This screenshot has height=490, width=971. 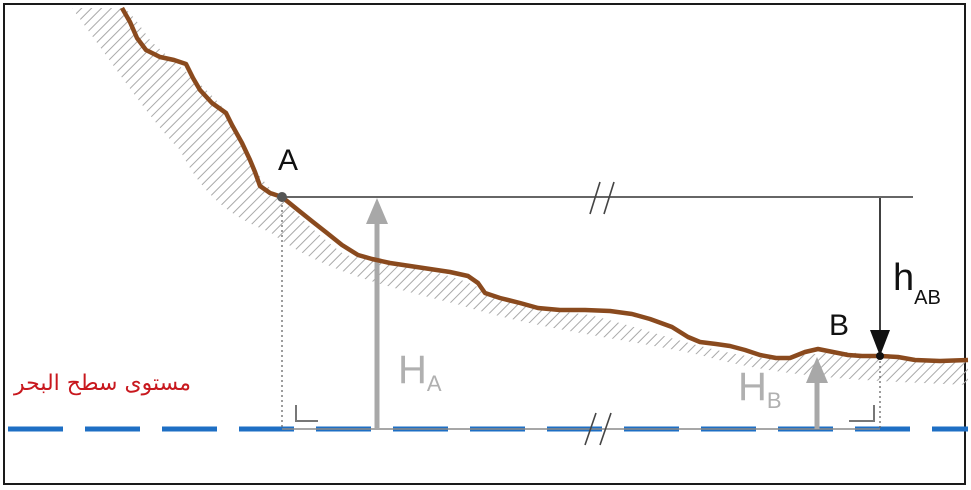 I want to click on height-b-arrow, so click(x=817, y=393).